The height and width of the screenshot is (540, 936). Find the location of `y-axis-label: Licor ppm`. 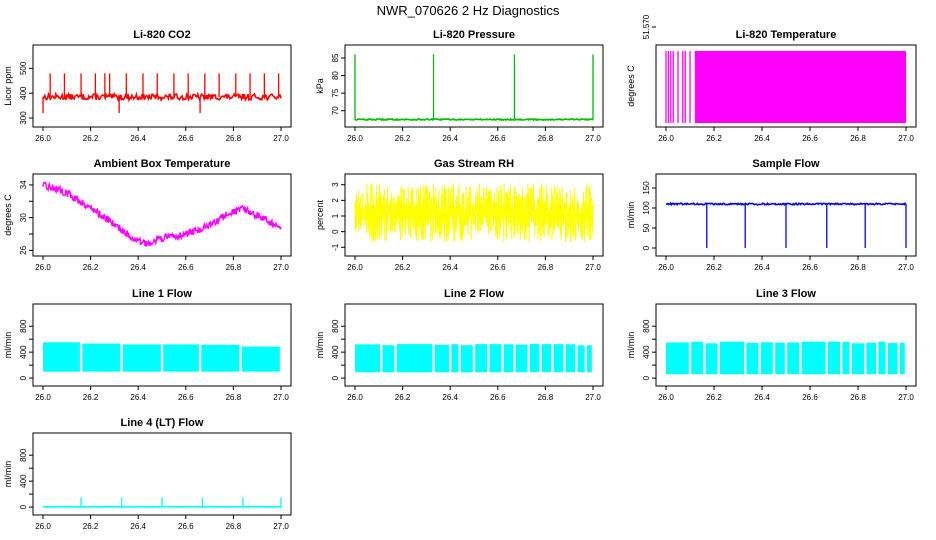

y-axis-label: Licor ppm is located at coordinates (8, 86).